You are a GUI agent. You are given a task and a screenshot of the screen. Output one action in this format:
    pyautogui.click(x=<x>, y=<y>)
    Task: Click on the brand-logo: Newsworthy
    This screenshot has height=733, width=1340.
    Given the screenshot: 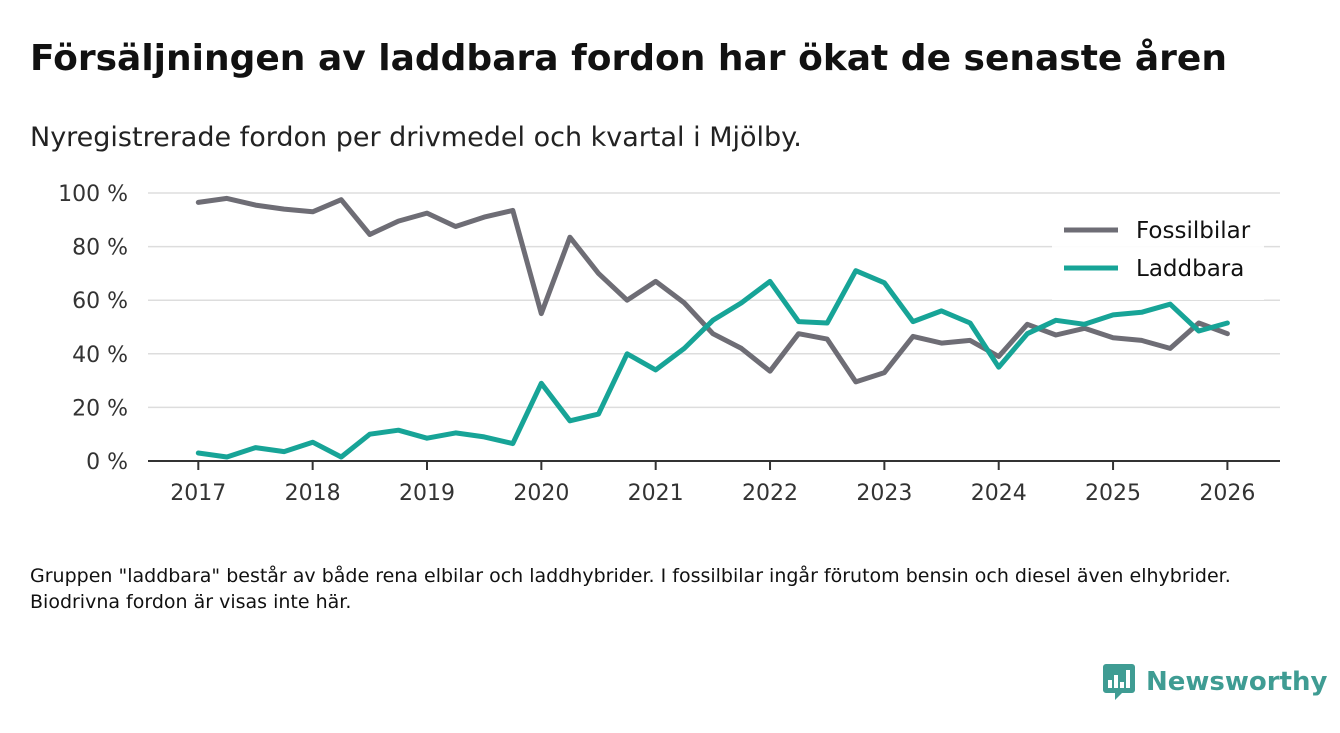 What is the action you would take?
    pyautogui.click(x=1214, y=682)
    